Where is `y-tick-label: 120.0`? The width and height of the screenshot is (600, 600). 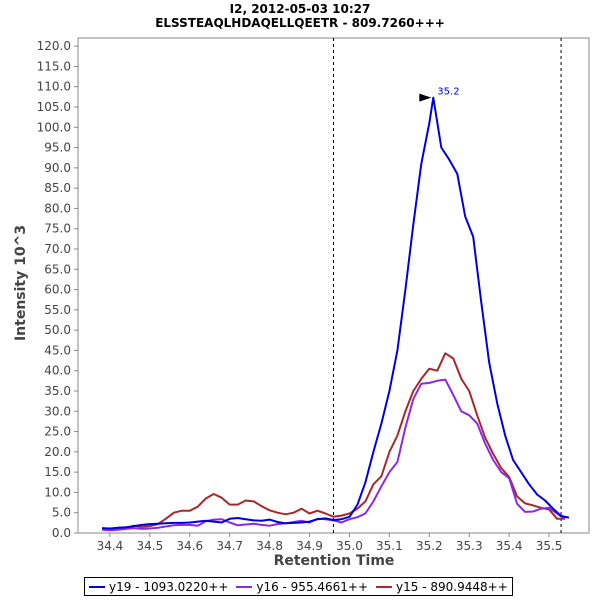
y-tick-label: 120.0 is located at coordinates (54, 46).